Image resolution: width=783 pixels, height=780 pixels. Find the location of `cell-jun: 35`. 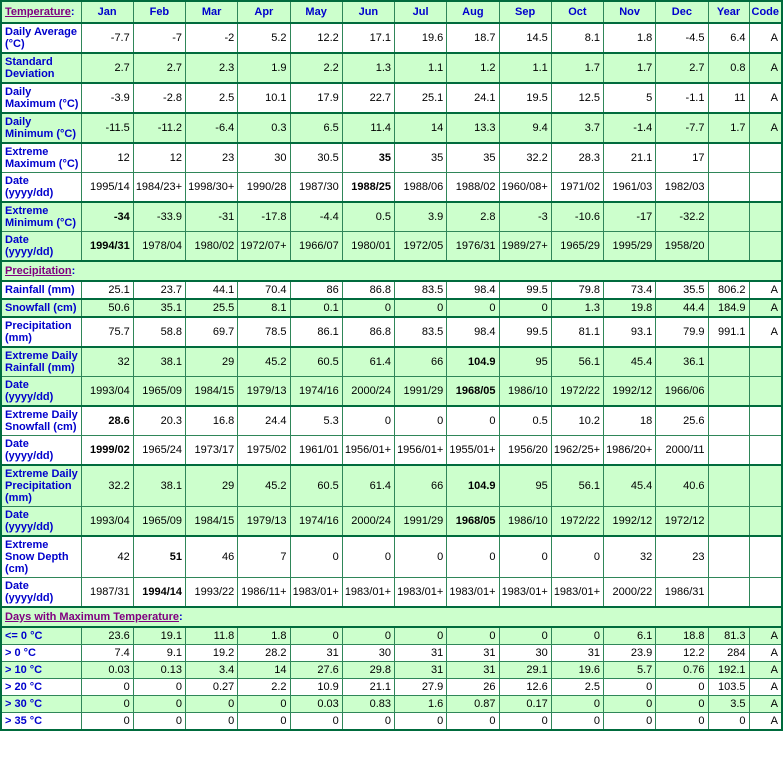

cell-jun: 35 is located at coordinates (368, 157).